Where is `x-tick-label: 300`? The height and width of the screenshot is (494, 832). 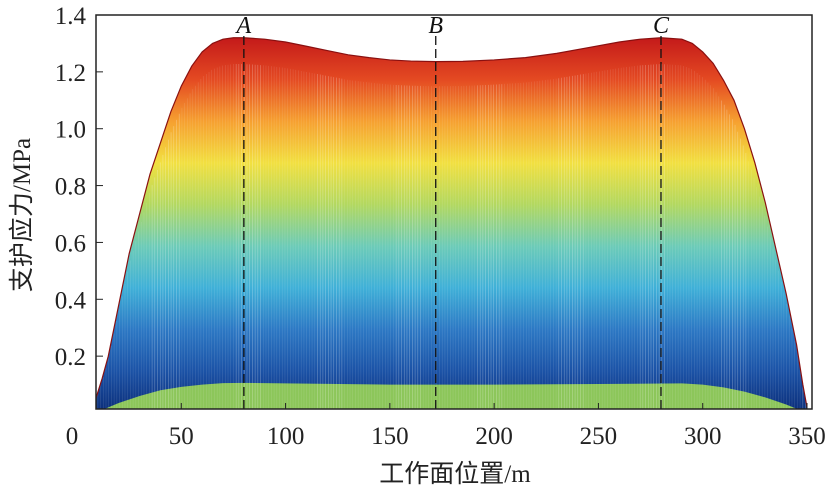
x-tick-label: 300 is located at coordinates (703, 436).